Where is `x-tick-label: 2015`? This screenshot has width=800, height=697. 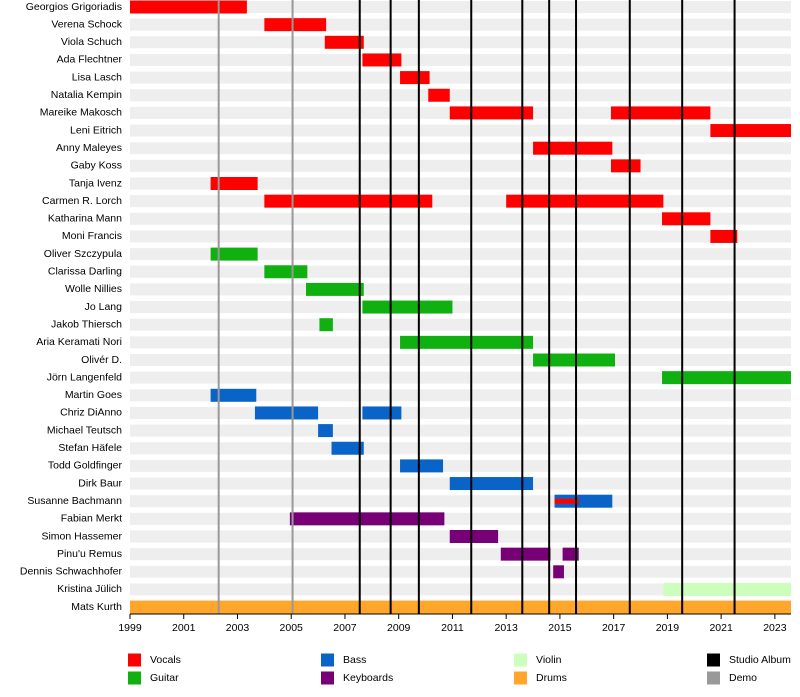 x-tick-label: 2015 is located at coordinates (560, 628).